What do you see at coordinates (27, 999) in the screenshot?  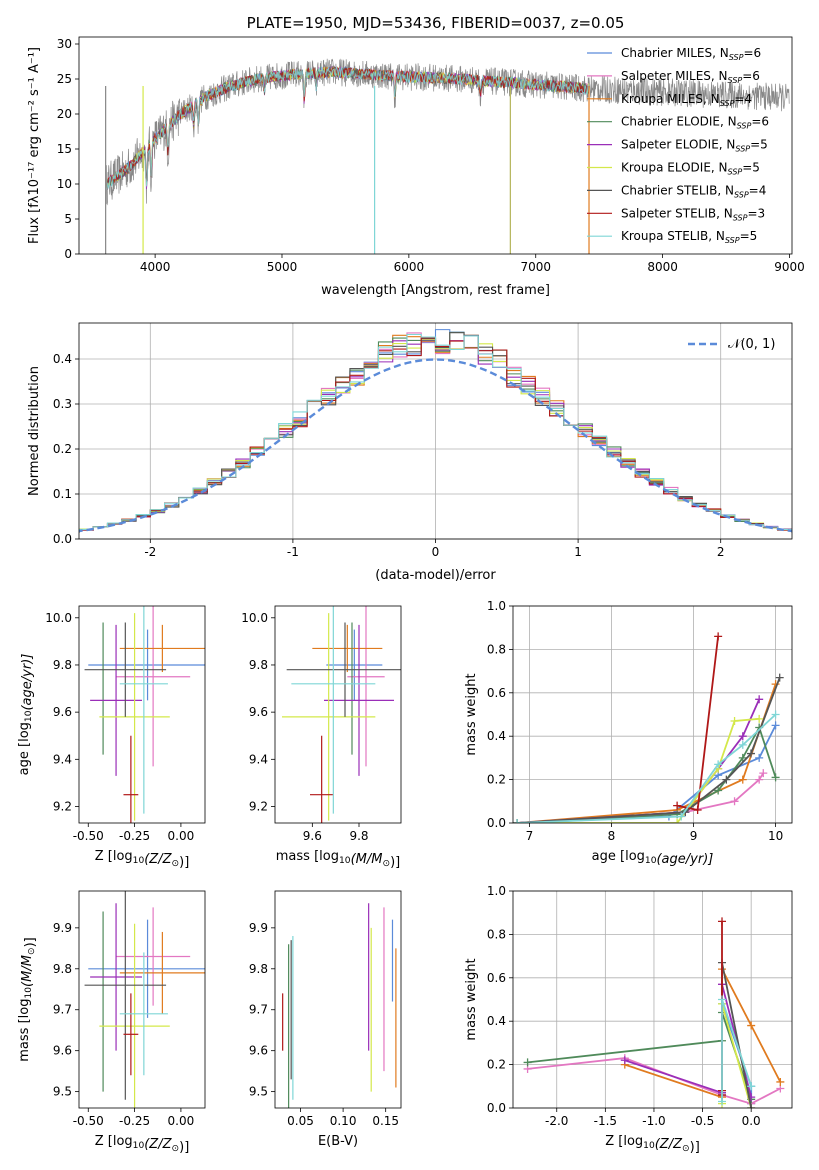 I see `mass_vs_Z-ylabel: mass [log10(M/M⊙)]` at bounding box center [27, 999].